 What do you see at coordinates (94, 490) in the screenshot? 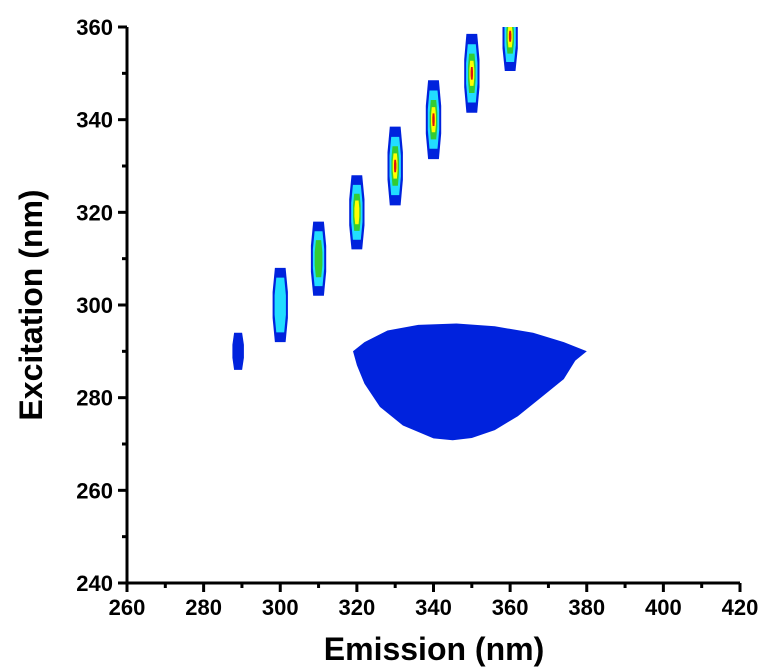
I see `y-tick-label: 260` at bounding box center [94, 490].